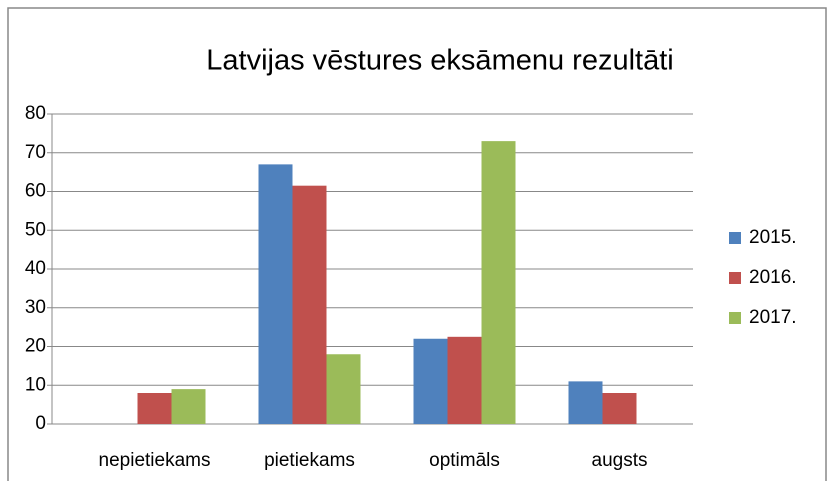 This screenshot has width=833, height=486. I want to click on legend-label: 2016., so click(773, 277).